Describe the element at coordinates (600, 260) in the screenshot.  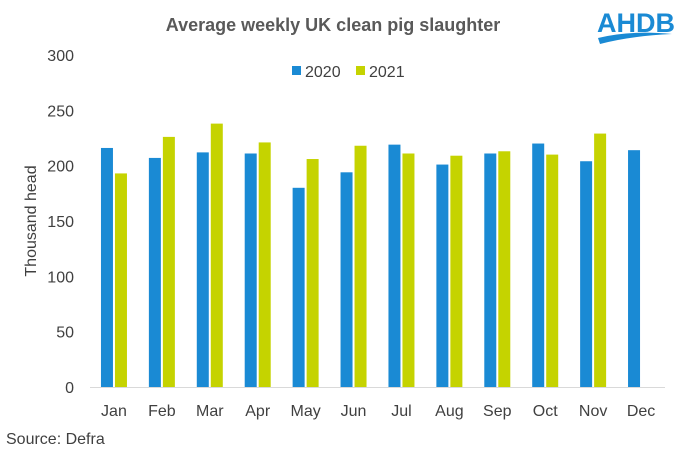
I see `bar-2021-nov` at that location.